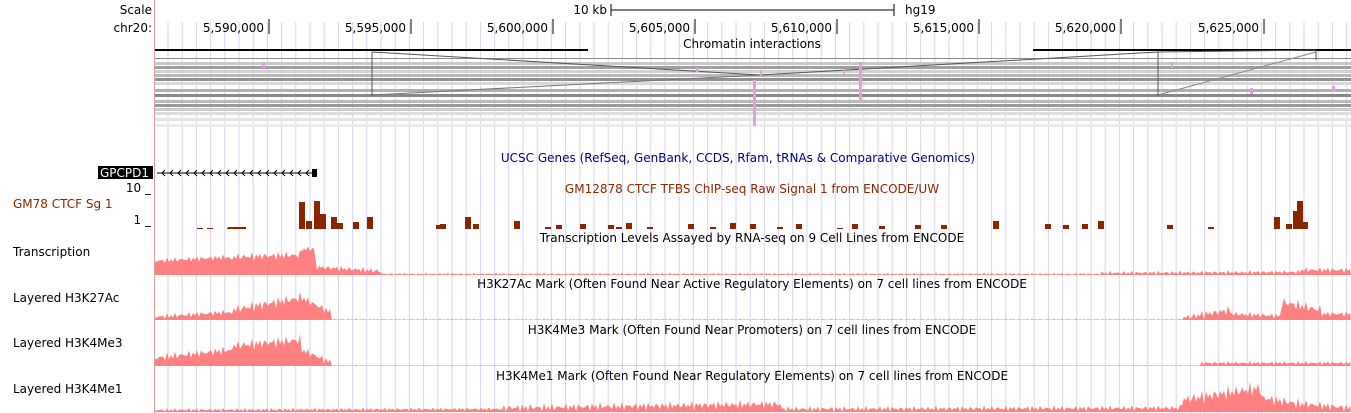  What do you see at coordinates (943, 28) in the screenshot?
I see `ruler-position-label: 5,615,000` at bounding box center [943, 28].